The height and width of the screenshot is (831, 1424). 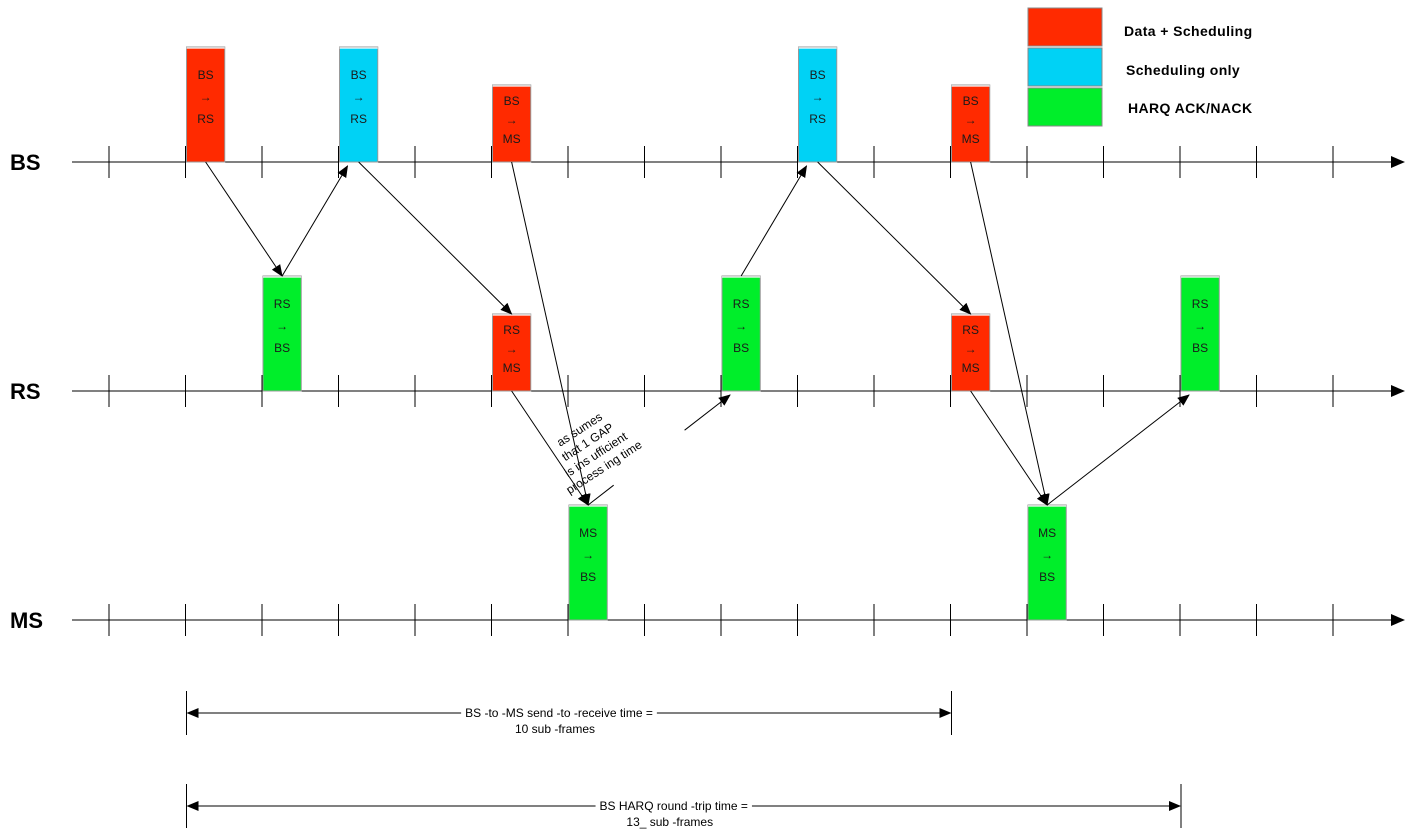 What do you see at coordinates (26, 620) in the screenshot?
I see `timeline-label-ms: MS` at bounding box center [26, 620].